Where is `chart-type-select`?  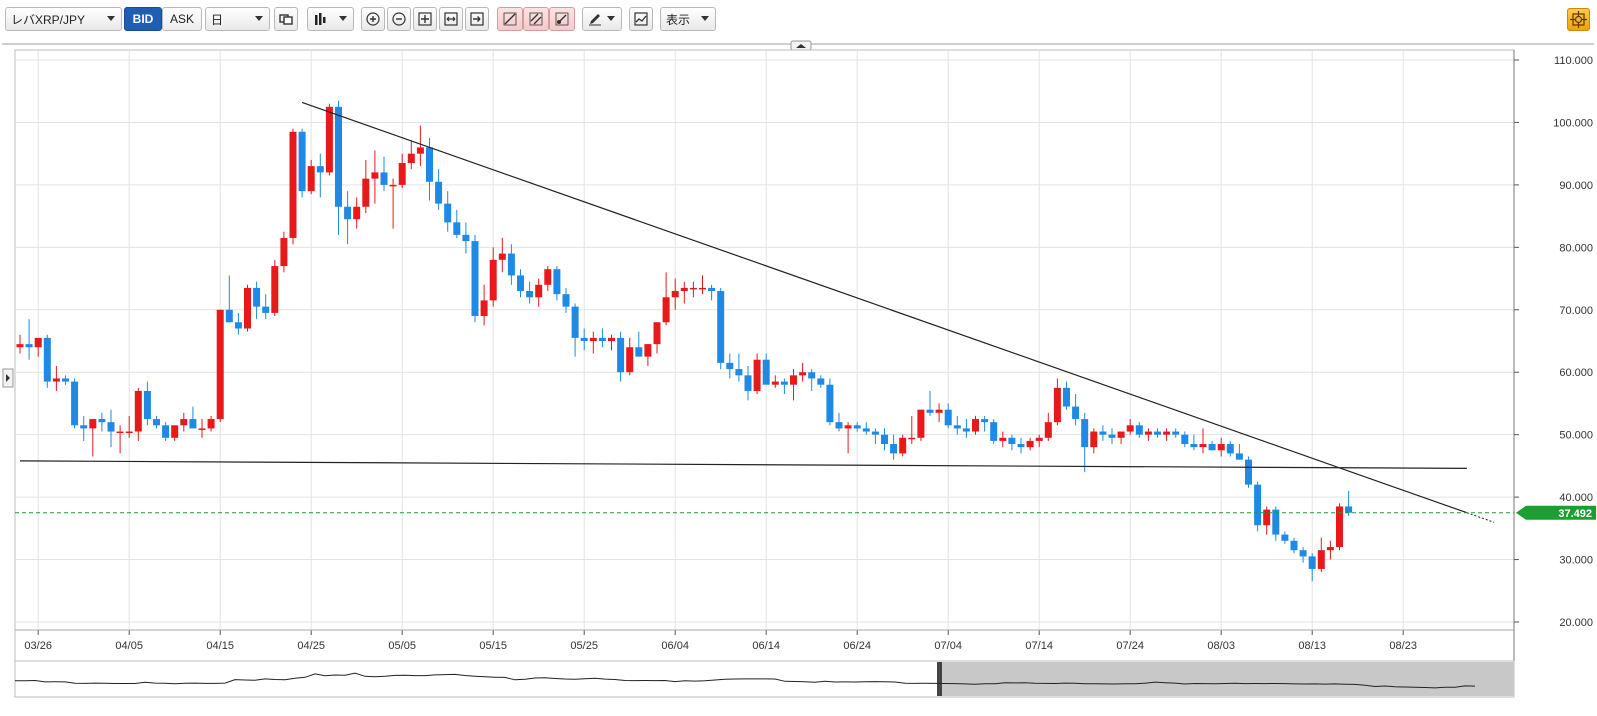
chart-type-select is located at coordinates (330, 19).